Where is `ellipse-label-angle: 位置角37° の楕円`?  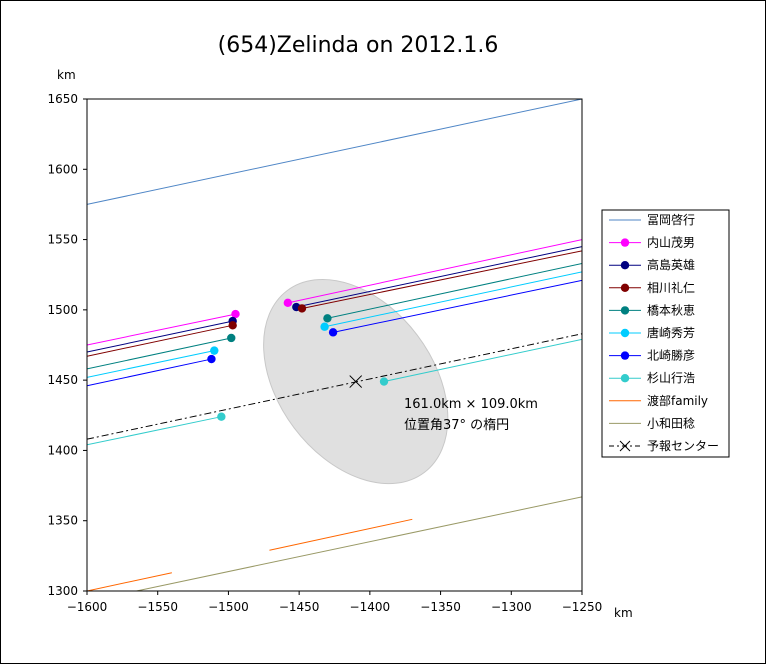
ellipse-label-angle: 位置角37° の楕円 is located at coordinates (456, 425).